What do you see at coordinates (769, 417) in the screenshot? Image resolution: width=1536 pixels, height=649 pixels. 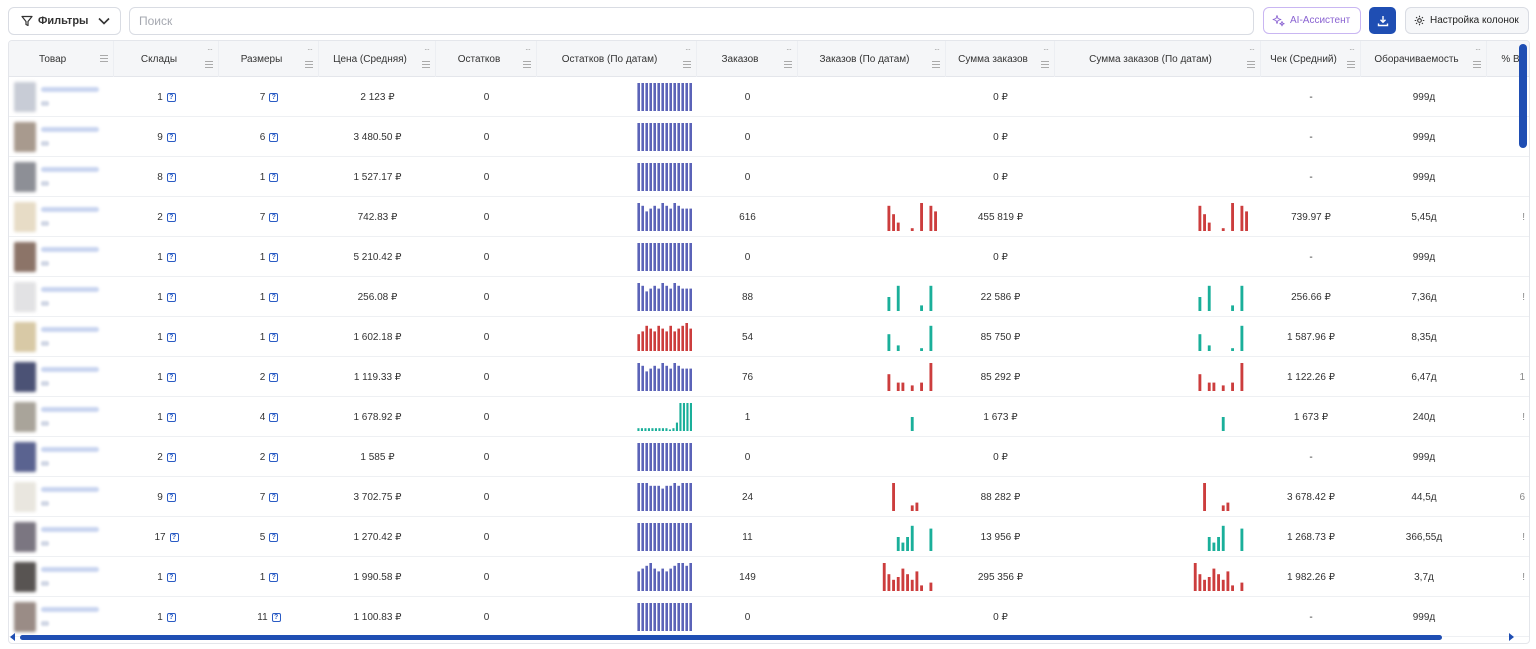 I see `table-row: 1? 4? 1 678.92 ₽0 1 1 673 ₽1 673 ₽240д!` at bounding box center [769, 417].